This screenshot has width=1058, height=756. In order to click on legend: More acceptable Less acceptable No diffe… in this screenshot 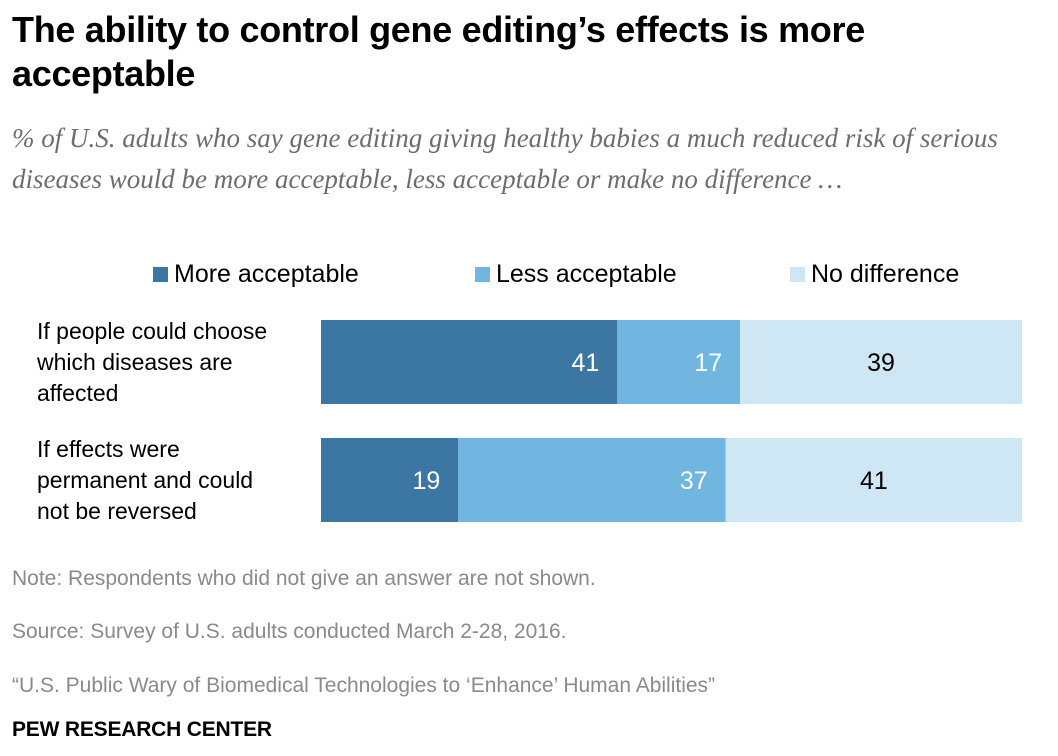, I will do `click(529, 274)`.